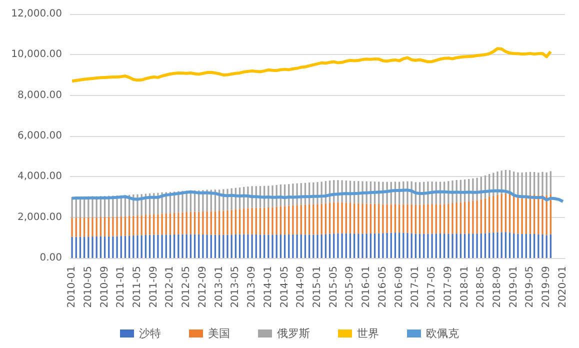 The image size is (579, 348). What do you see at coordinates (36, 54) in the screenshot?
I see `y-tick-label: 10,000.00` at bounding box center [36, 54].